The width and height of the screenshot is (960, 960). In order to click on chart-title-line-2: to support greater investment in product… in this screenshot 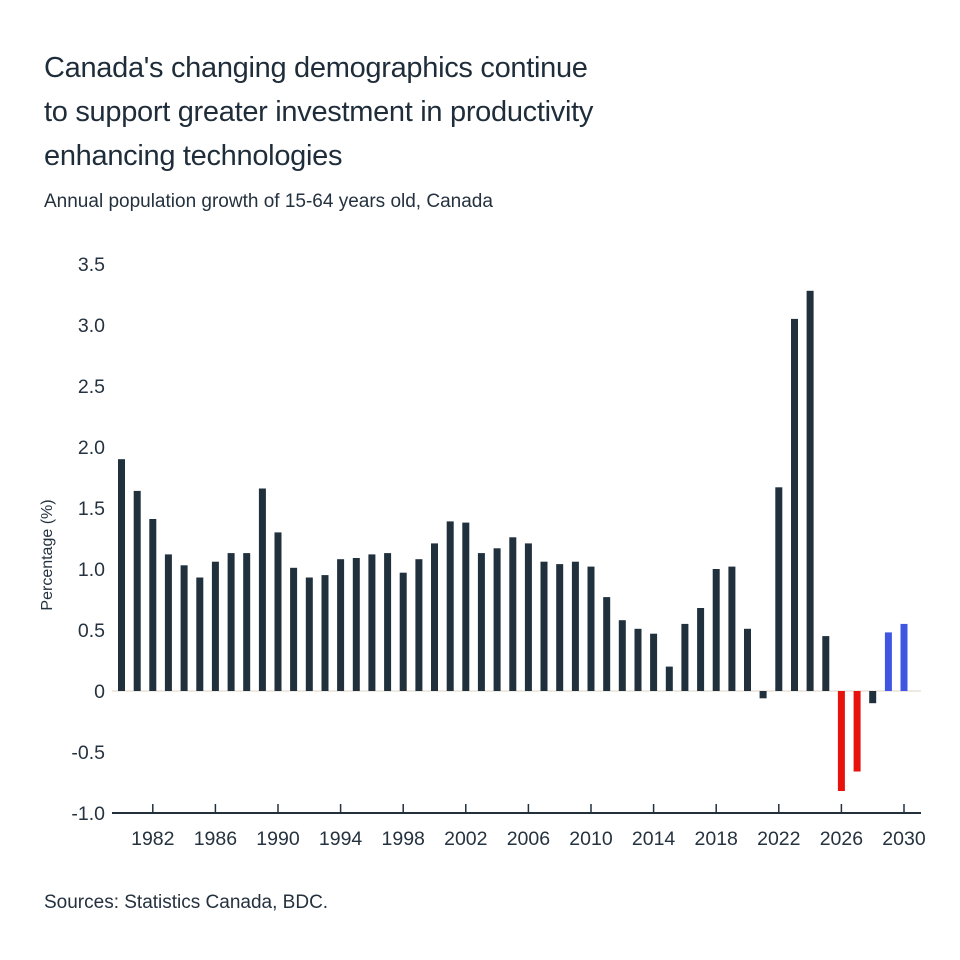, I will do `click(319, 112)`.